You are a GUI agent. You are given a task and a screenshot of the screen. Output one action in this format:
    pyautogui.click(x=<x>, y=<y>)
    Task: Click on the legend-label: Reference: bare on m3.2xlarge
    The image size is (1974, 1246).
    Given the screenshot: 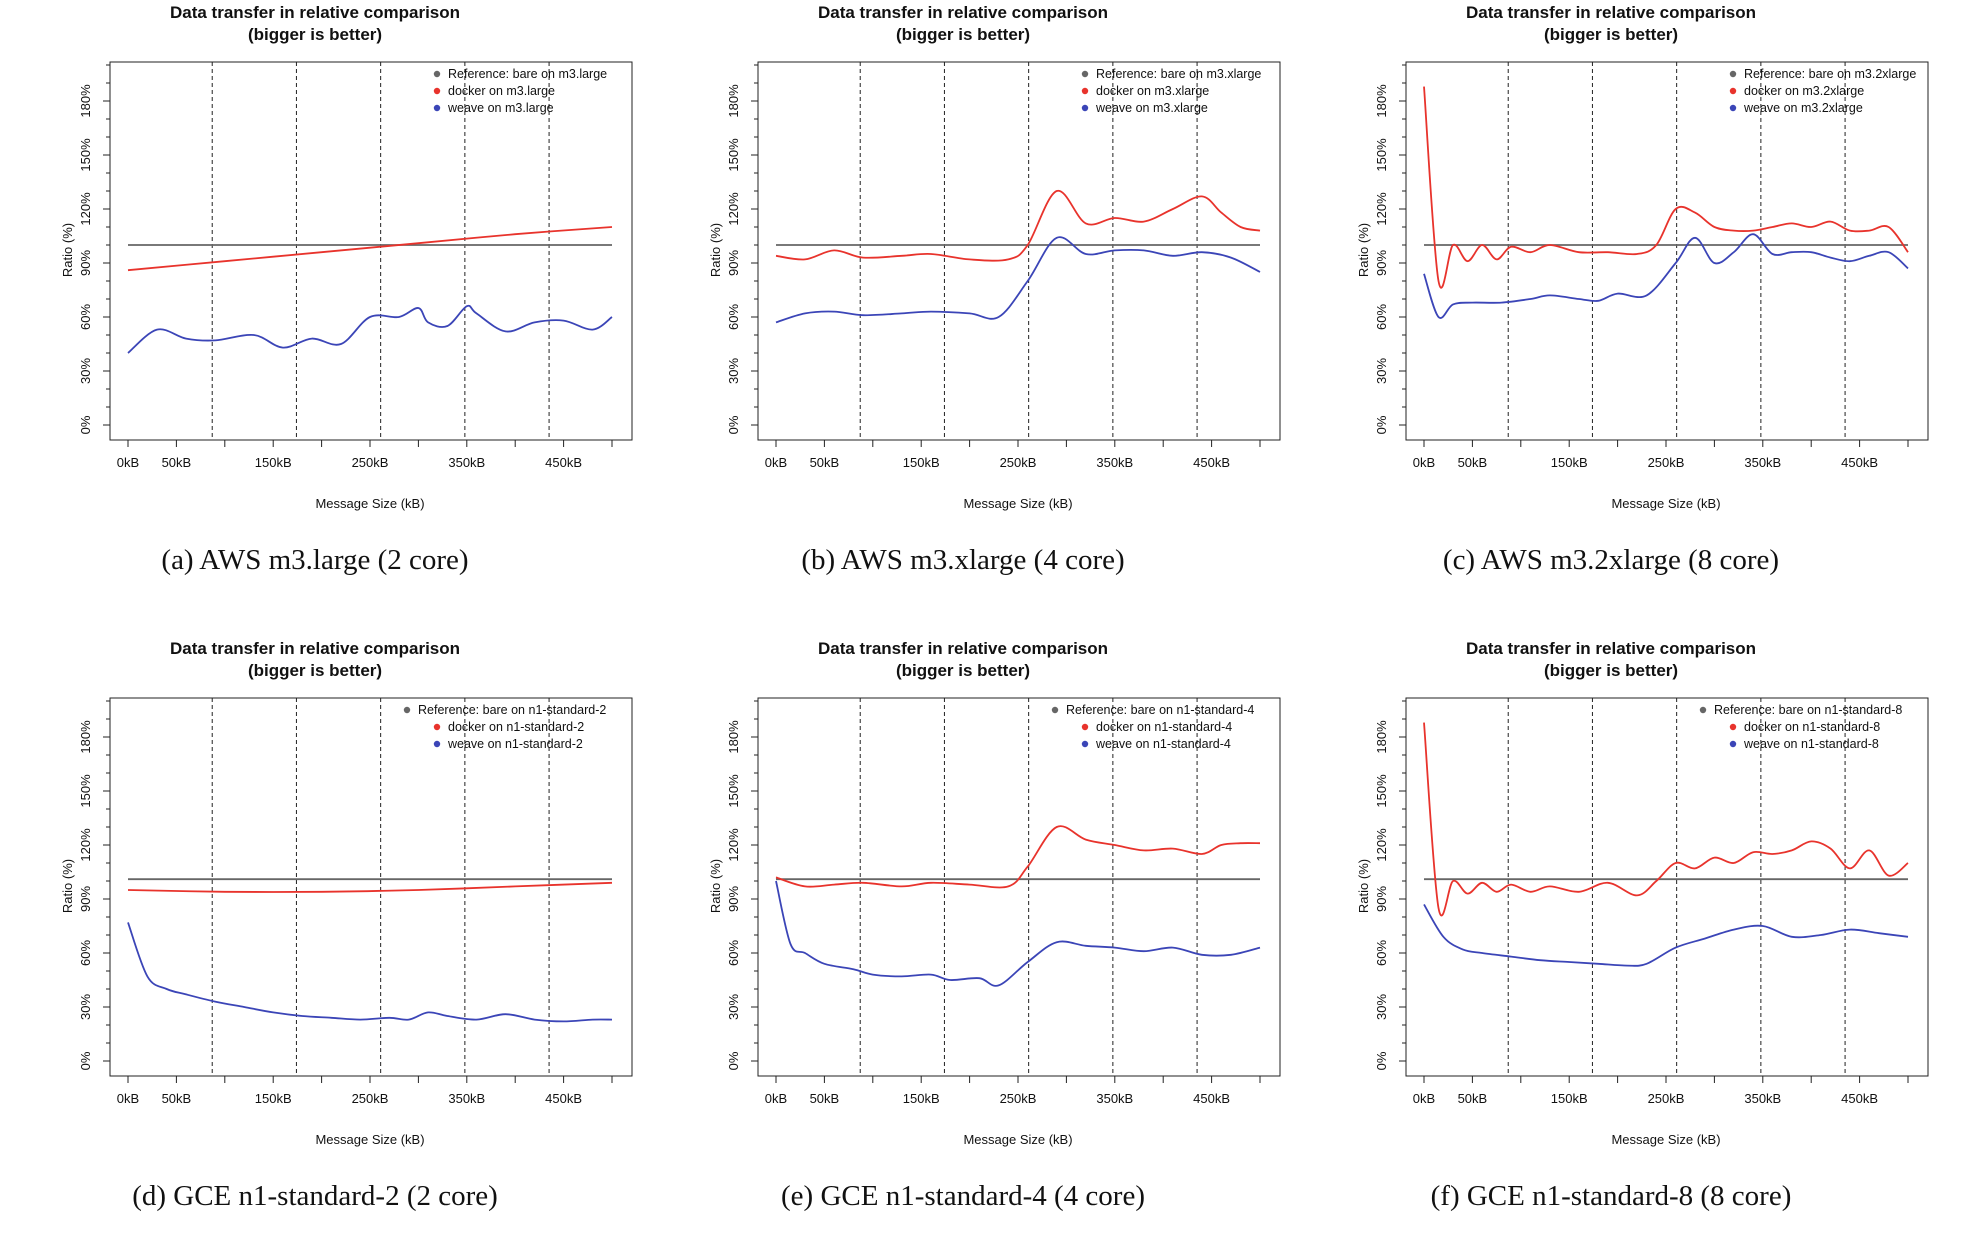 What is the action you would take?
    pyautogui.click(x=1830, y=74)
    